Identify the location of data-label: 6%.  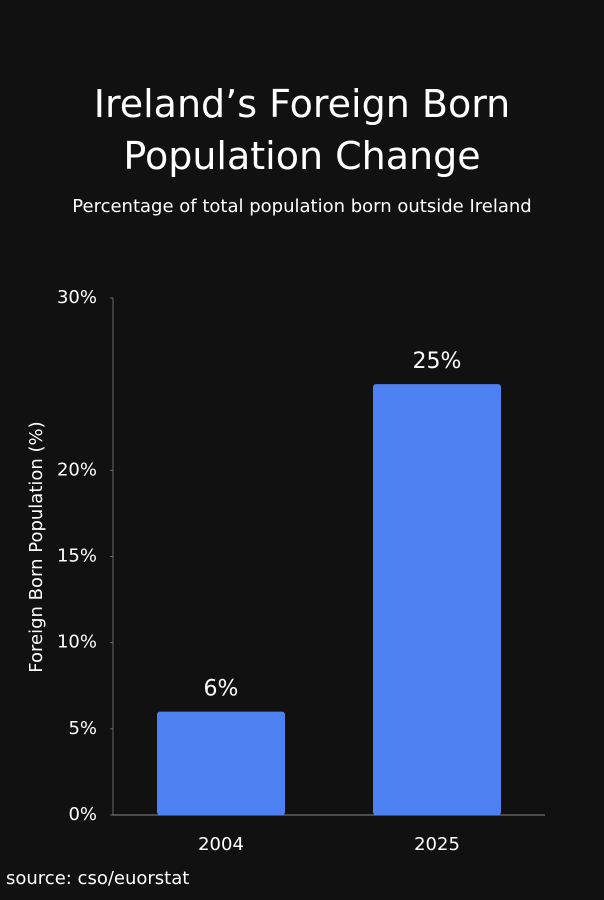
(221, 689).